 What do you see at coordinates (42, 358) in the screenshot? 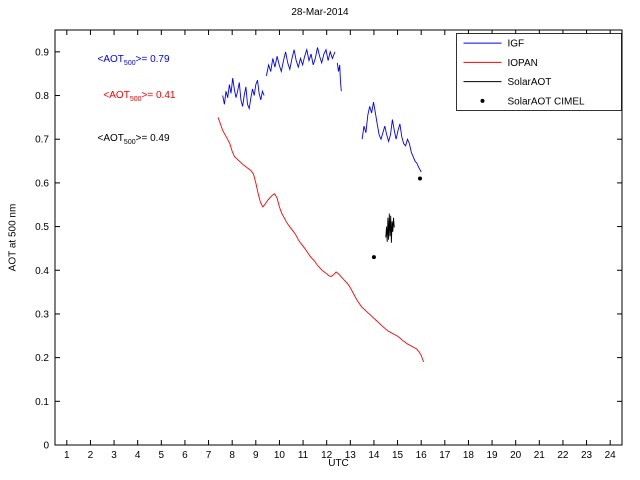
I see `y-tick-label: 0.2` at bounding box center [42, 358].